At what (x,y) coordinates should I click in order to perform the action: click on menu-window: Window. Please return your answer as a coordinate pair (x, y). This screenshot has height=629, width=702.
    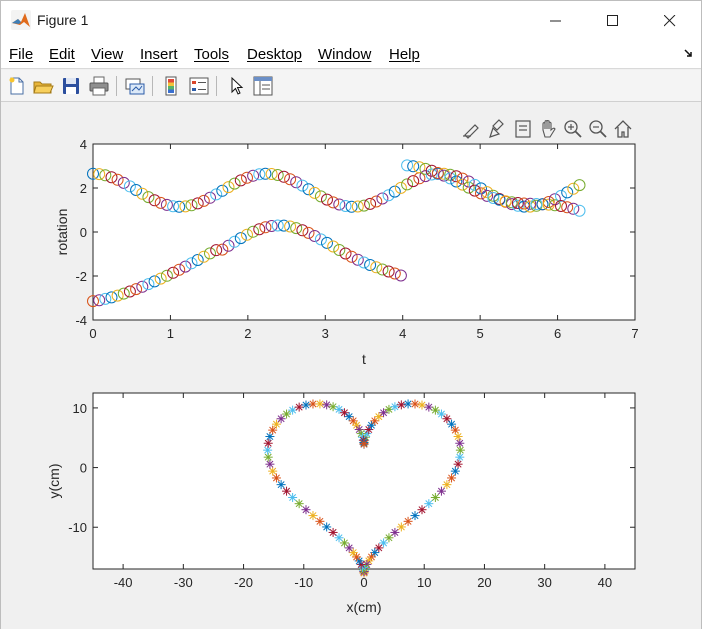
    Looking at the image, I should click on (345, 54).